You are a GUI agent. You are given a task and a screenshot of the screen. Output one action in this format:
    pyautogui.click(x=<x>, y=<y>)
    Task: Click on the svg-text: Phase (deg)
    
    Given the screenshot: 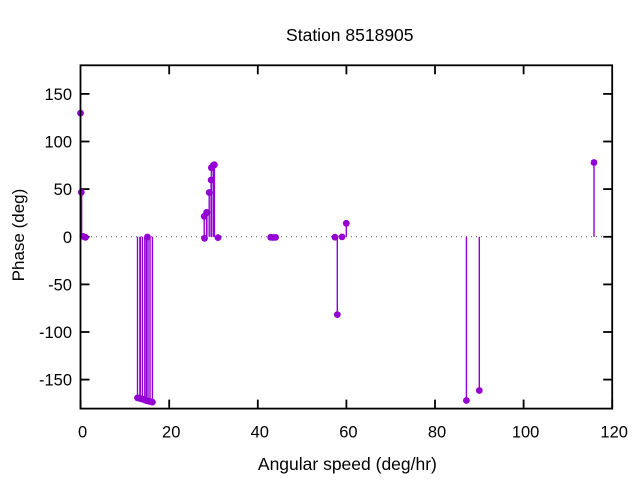 What is the action you would take?
    pyautogui.click(x=18, y=235)
    